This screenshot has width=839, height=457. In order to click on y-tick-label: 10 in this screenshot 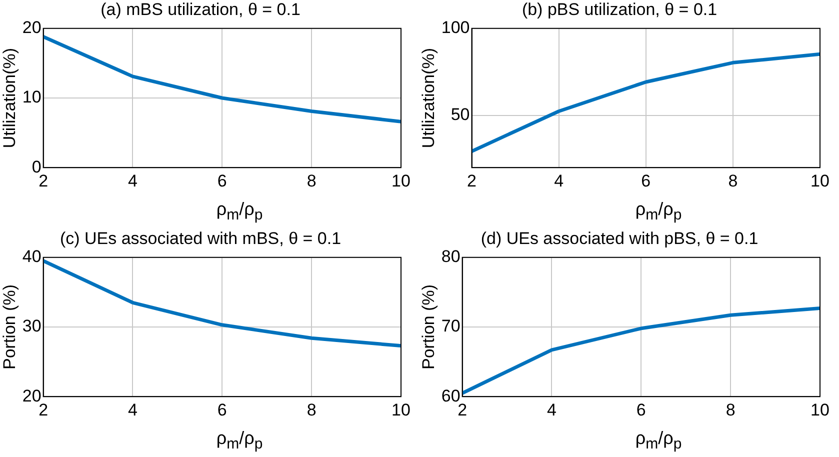, I will do `click(32, 97)`.